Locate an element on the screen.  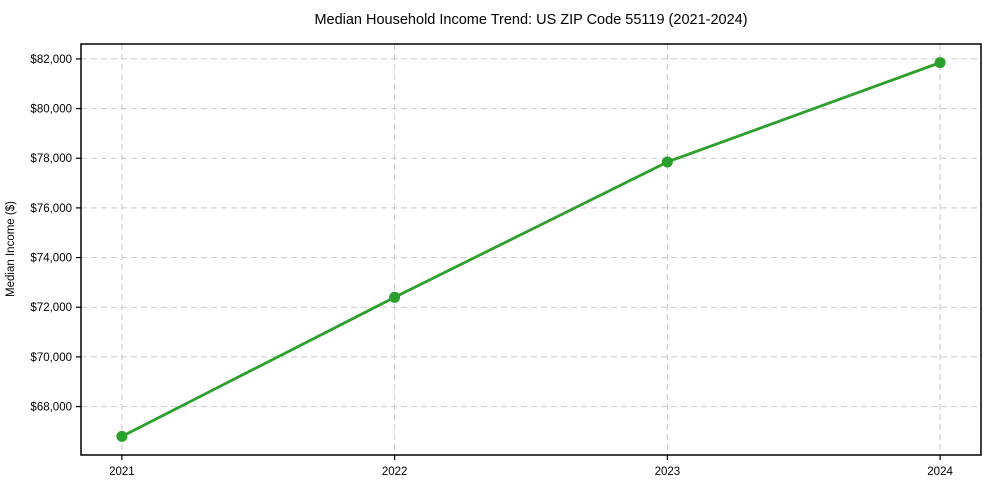
data-point-2021 is located at coordinates (122, 436).